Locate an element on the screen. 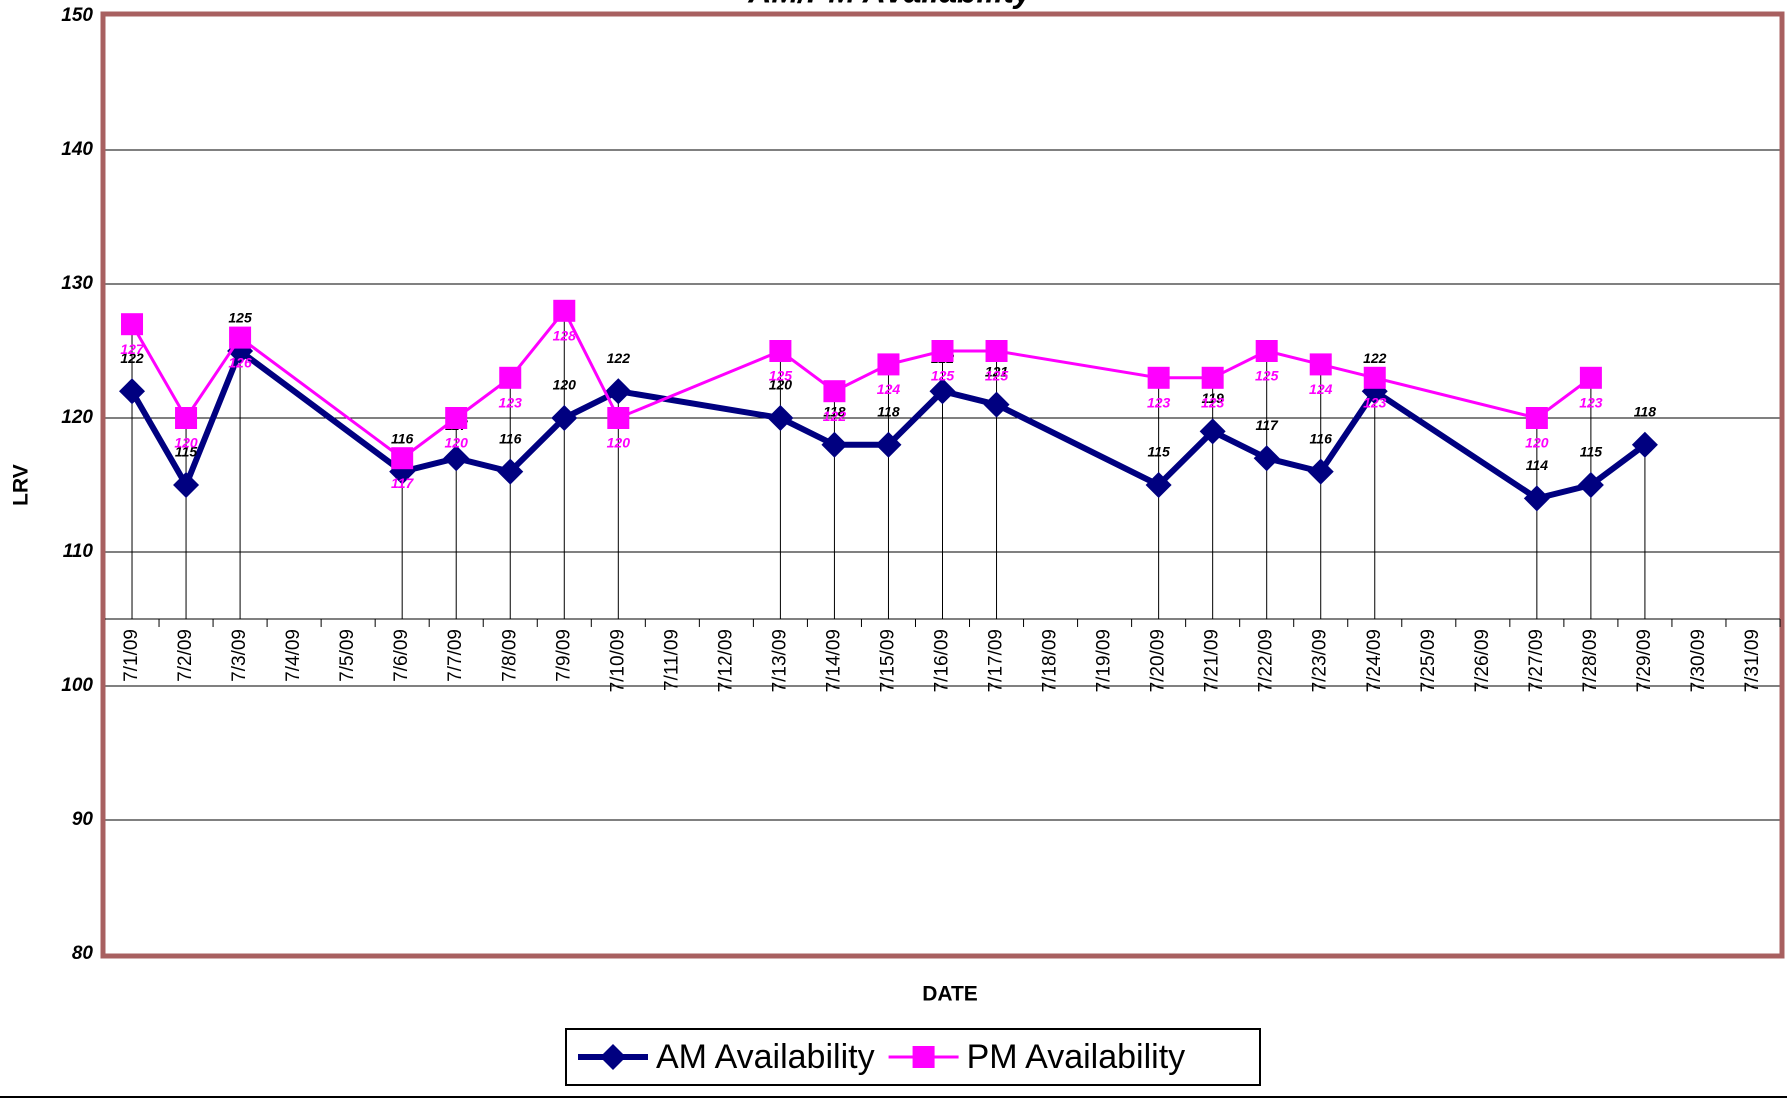 The height and width of the screenshot is (1099, 1787). y-axis-label: LRV is located at coordinates (21, 485).